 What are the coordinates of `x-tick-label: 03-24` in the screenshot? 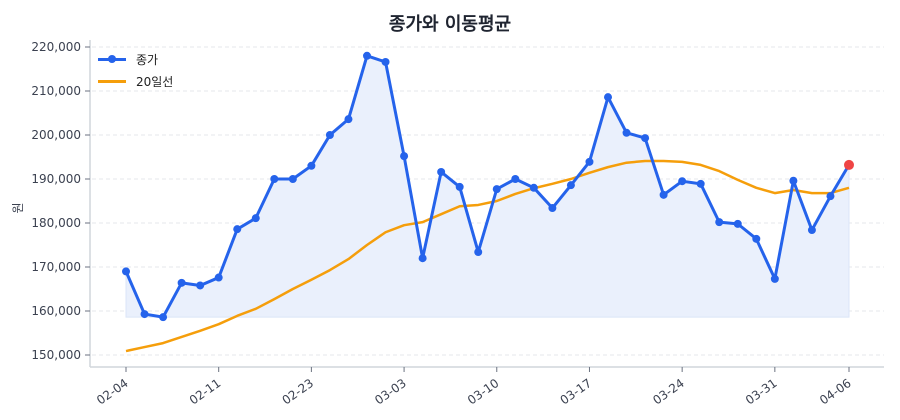 It's located at (668, 391).